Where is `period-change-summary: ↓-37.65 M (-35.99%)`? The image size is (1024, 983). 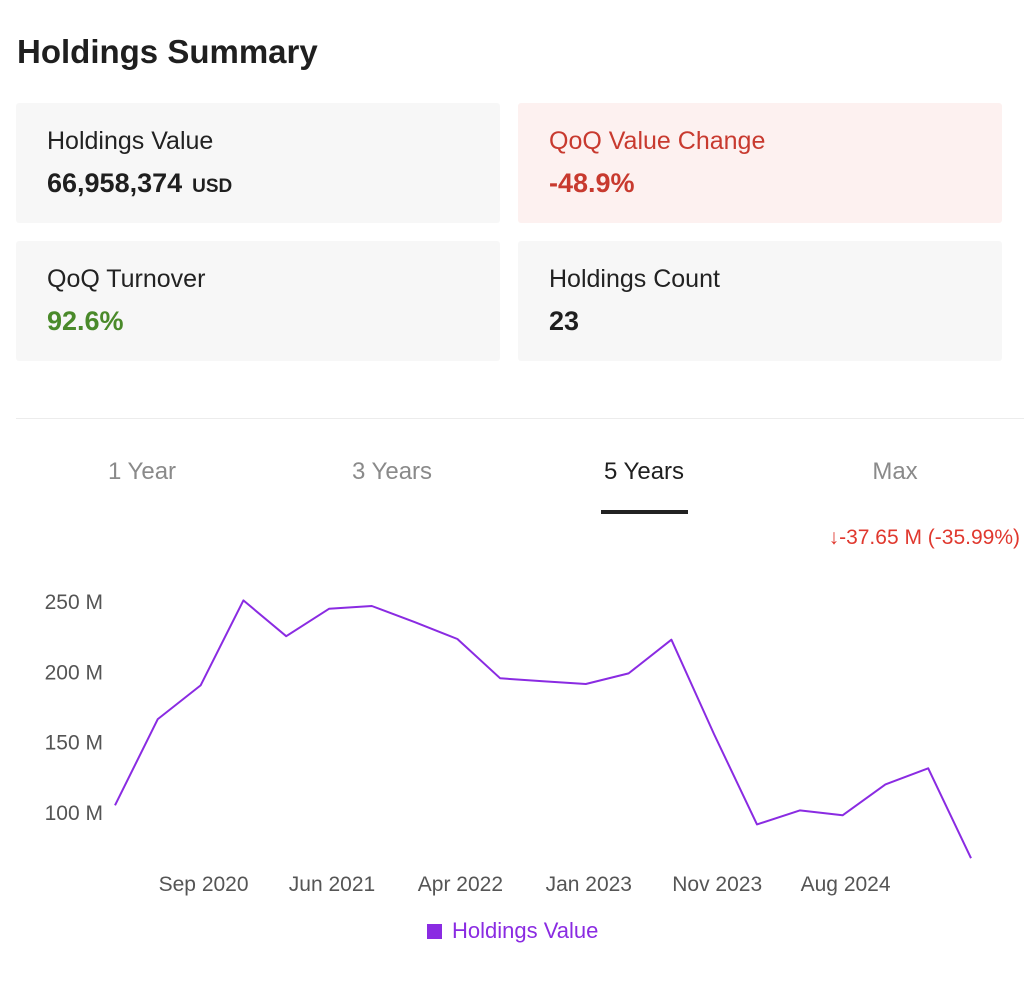 period-change-summary: ↓-37.65 M (-35.99%) is located at coordinates (924, 537).